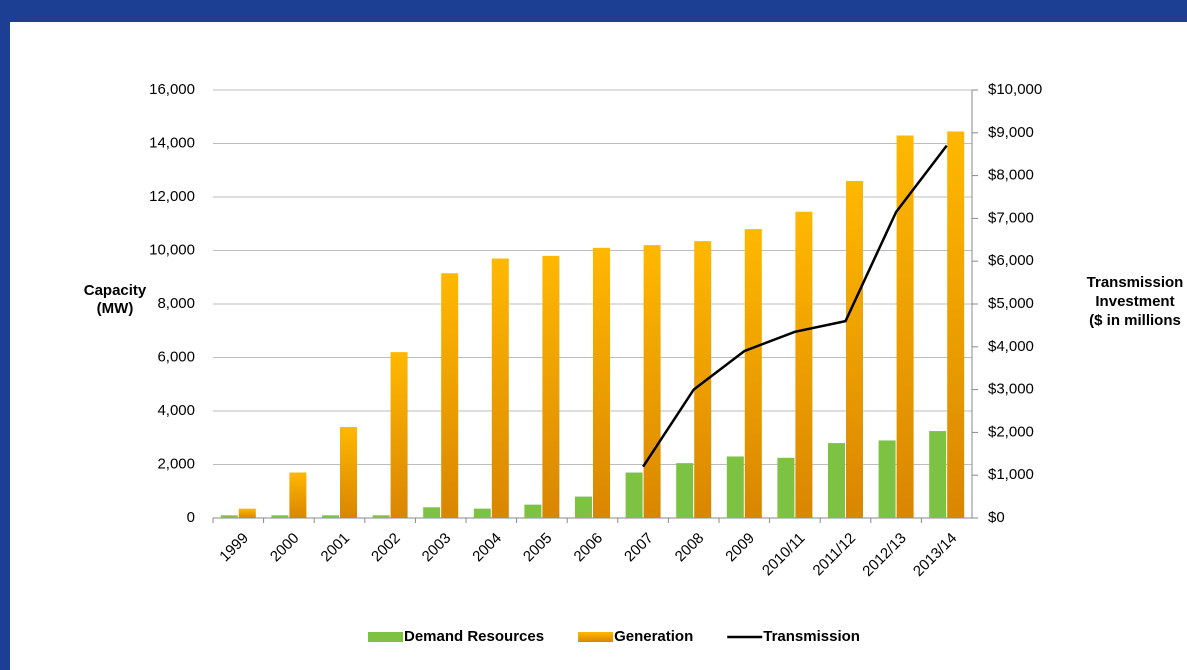  I want to click on y-tick-label: 0, so click(191, 517).